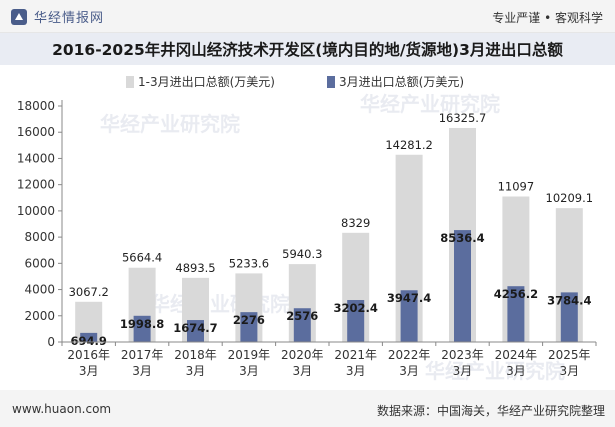  Describe the element at coordinates (69, 18) in the screenshot. I see `brand-name: 华经情报网` at that location.